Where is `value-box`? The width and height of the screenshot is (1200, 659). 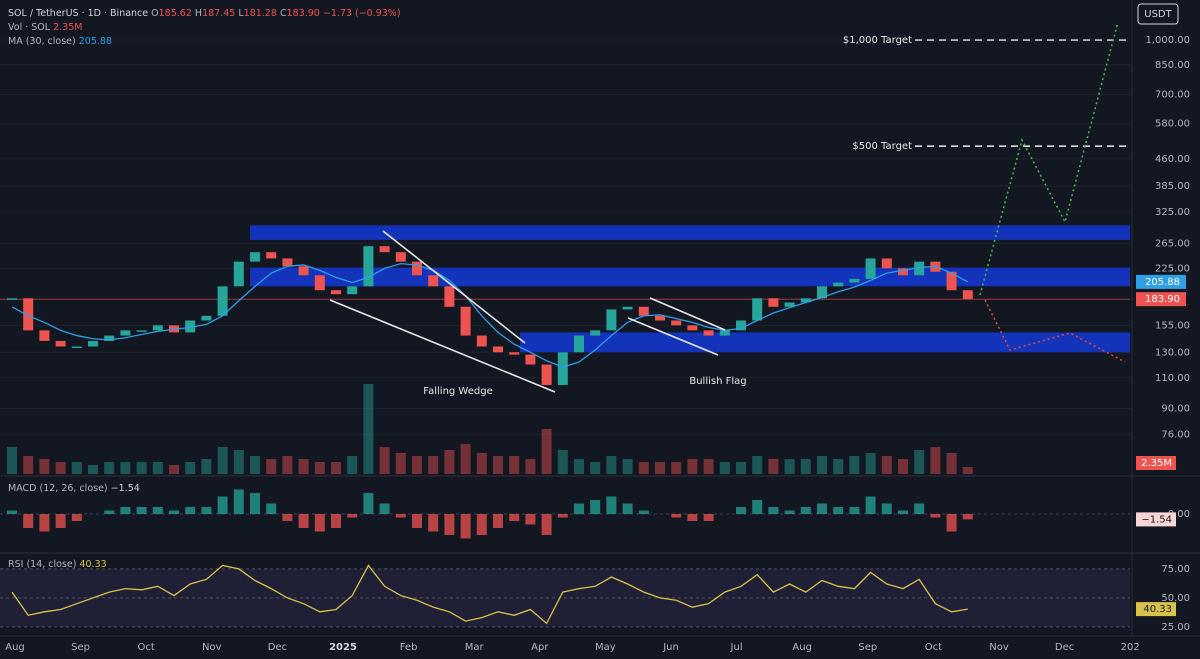 value-box is located at coordinates (1156, 519).